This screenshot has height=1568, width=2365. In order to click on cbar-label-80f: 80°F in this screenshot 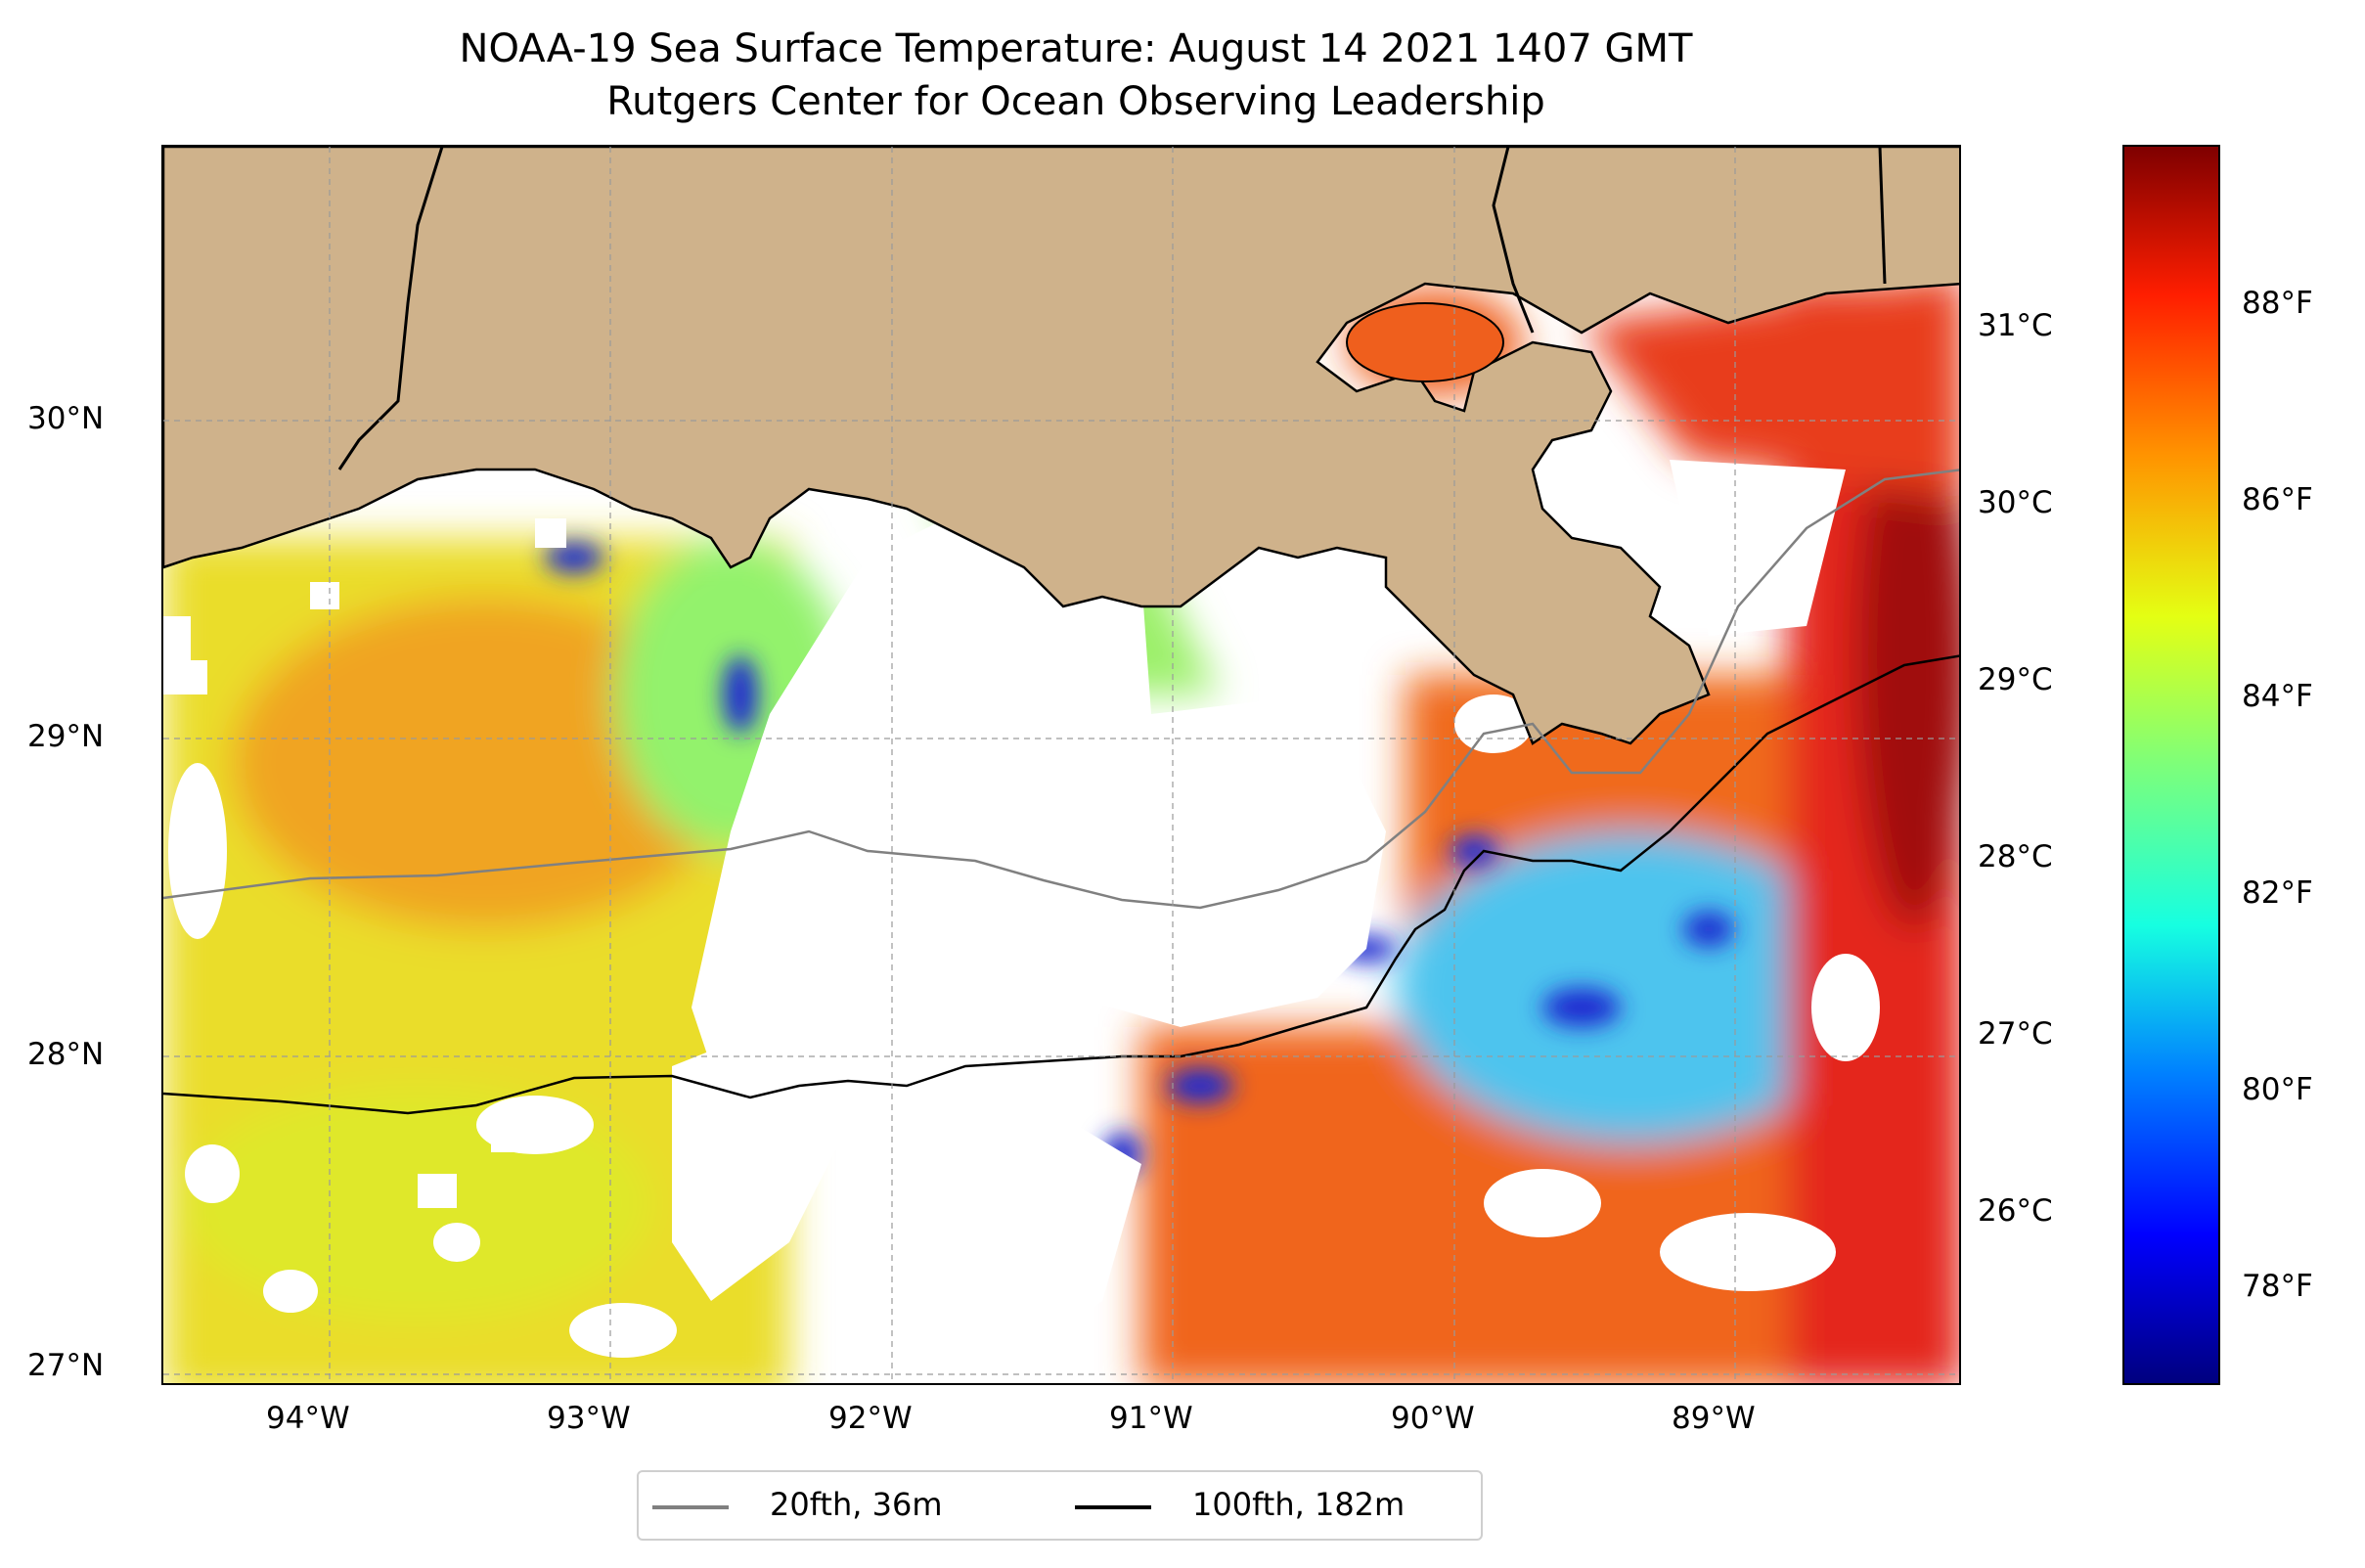, I will do `click(2277, 1089)`.